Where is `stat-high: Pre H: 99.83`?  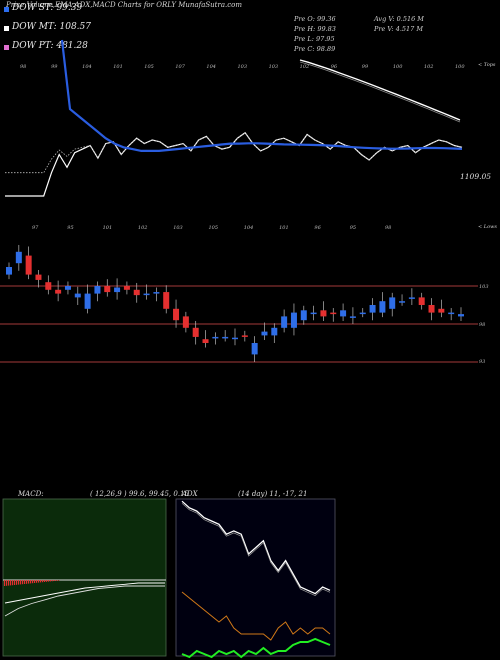 stat-high: Pre H: 99.83 is located at coordinates (315, 29).